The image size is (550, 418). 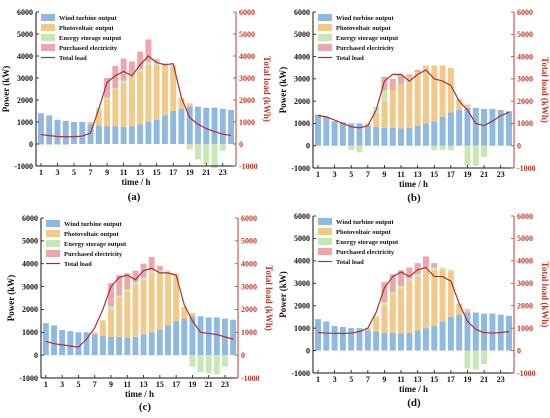 What do you see at coordinates (23, 166) in the screenshot?
I see `ytick-label: -1000` at bounding box center [23, 166].